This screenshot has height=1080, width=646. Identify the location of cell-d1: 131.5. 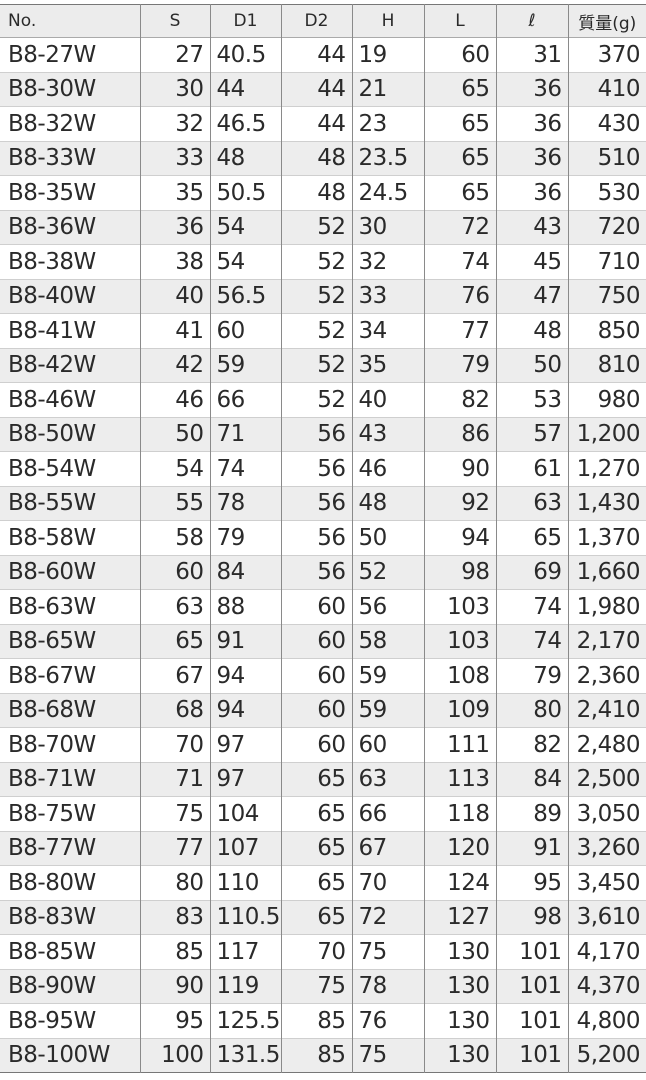
(245, 1055).